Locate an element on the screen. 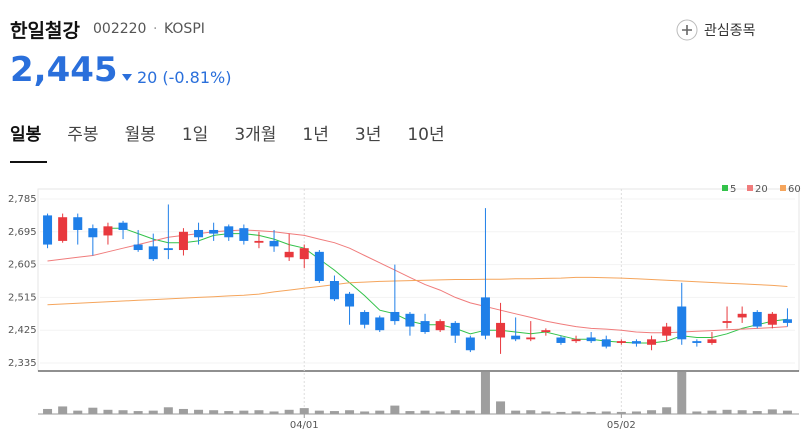 The height and width of the screenshot is (432, 803). y-tick-label: 2,515 is located at coordinates (22, 297).